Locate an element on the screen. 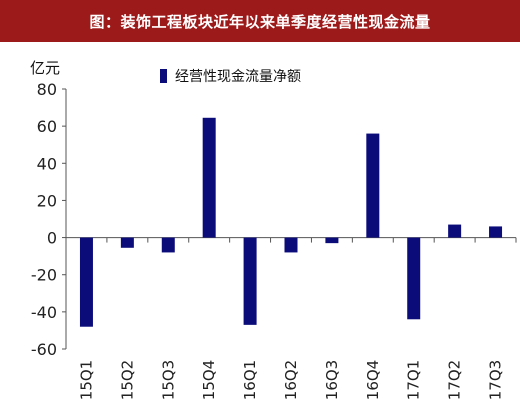 Image resolution: width=520 pixels, height=416 pixels. bar-15Q2 is located at coordinates (127, 242).